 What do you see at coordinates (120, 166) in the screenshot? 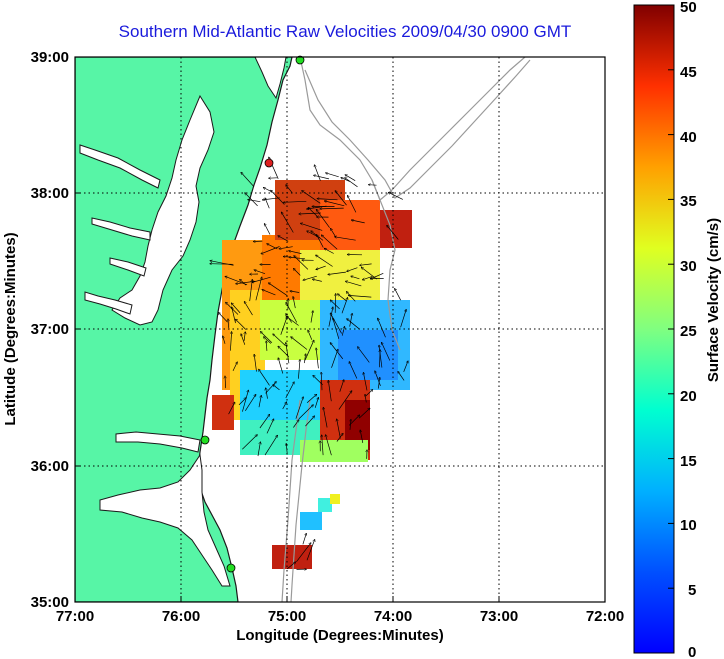
I see `river-potomac` at bounding box center [120, 166].